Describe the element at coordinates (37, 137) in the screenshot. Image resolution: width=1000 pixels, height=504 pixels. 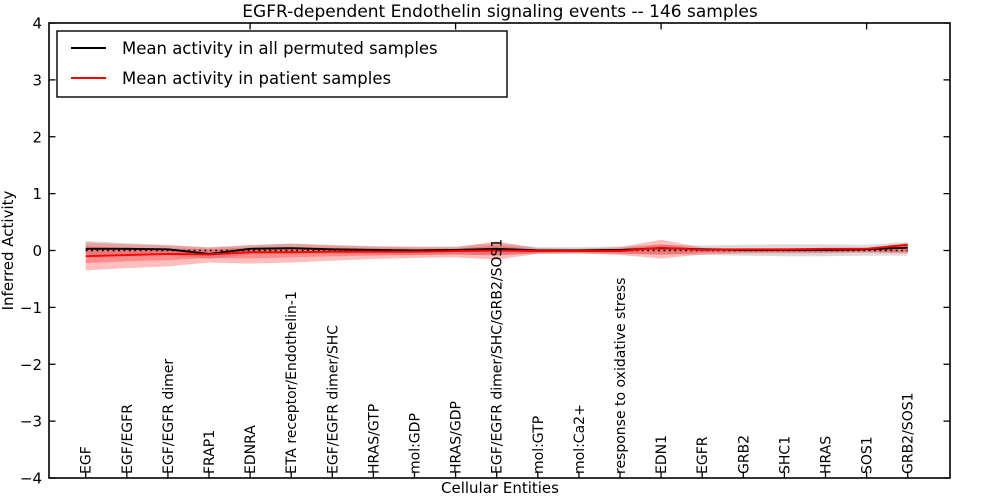
I see `y-tick-label: 2` at that location.